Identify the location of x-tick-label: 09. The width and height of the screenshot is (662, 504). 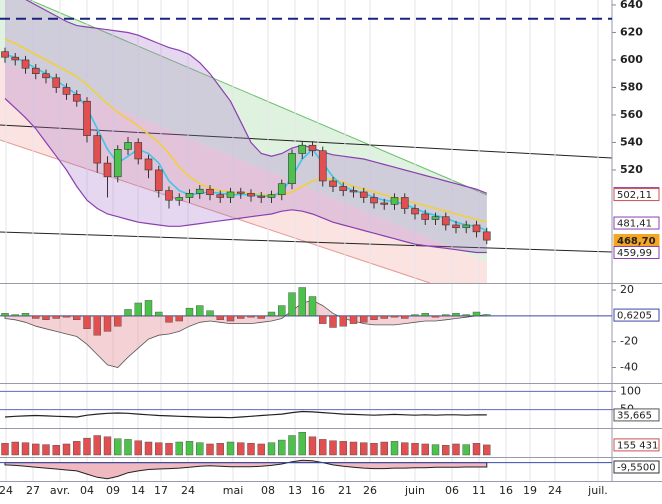
(113, 490).